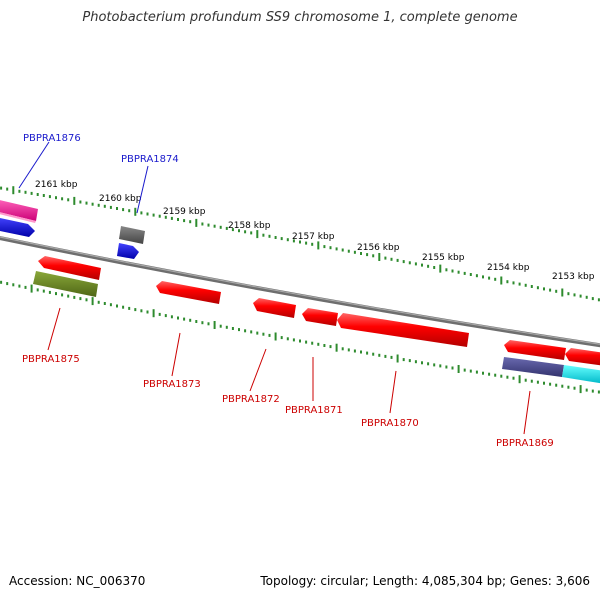 The height and width of the screenshot is (600, 600). I want to click on gene-label-pbpra1871: PBPRA1871, so click(314, 410).